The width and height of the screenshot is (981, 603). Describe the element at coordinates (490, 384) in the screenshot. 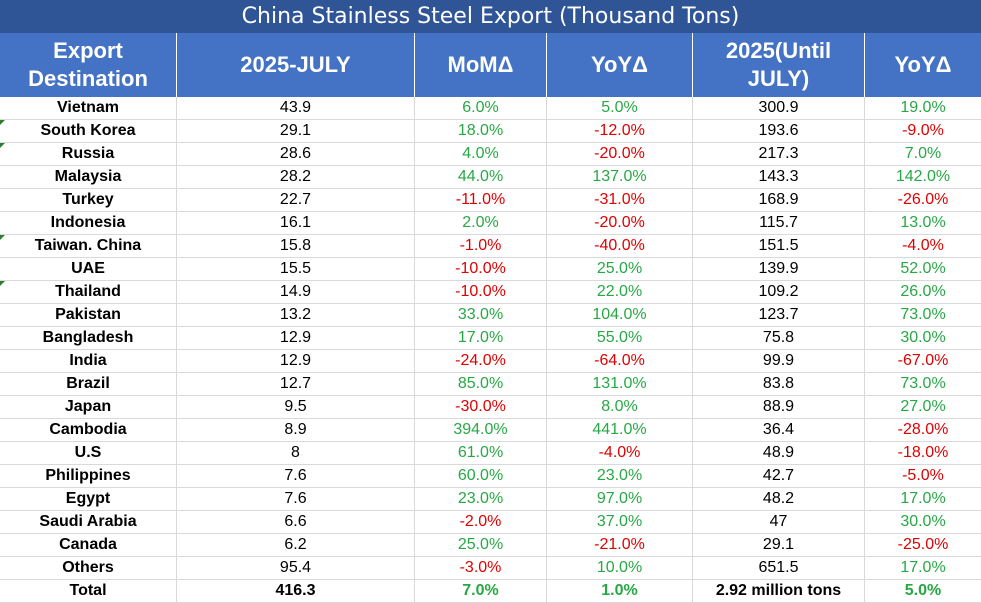

I see `table-row: Brazil 12.7 85.0% 131.0% 83.8 73.0%` at that location.